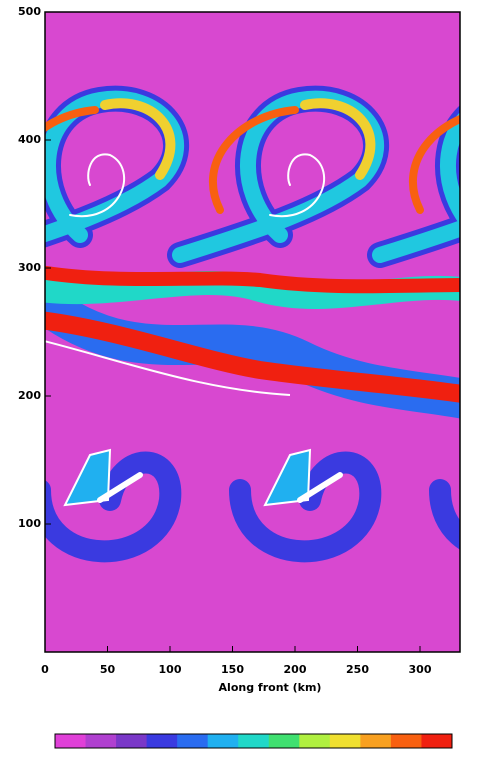  What do you see at coordinates (29, 11) in the screenshot?
I see `y-tick-label: 500` at bounding box center [29, 11].